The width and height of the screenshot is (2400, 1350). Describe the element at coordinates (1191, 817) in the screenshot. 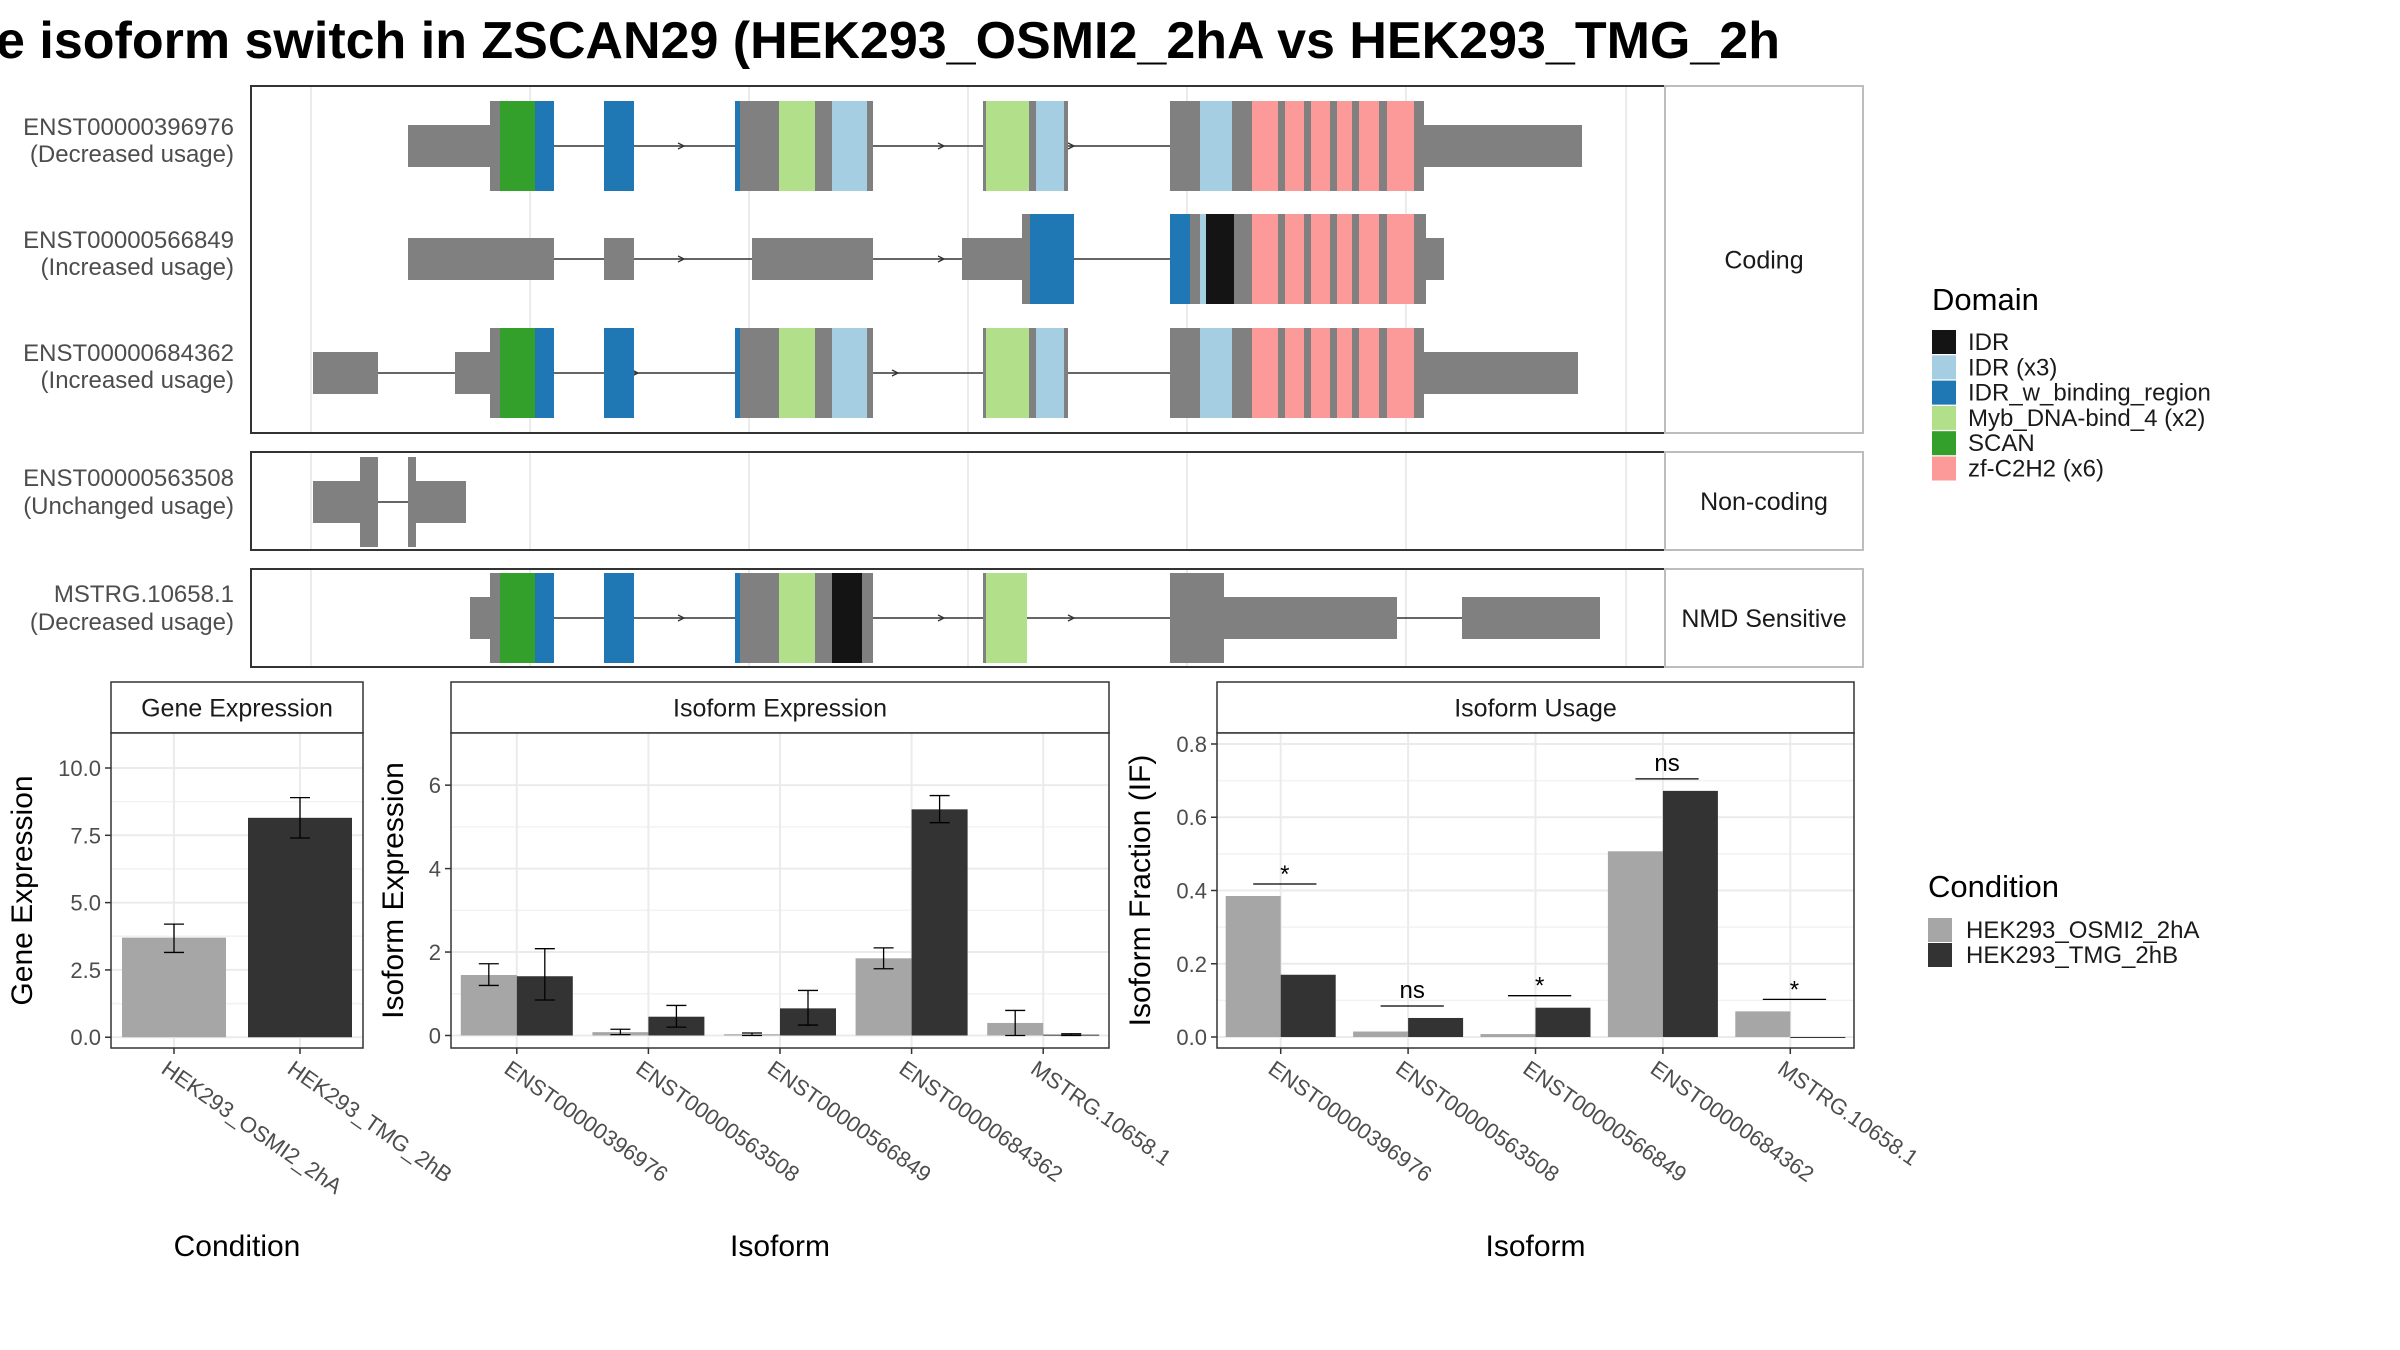

I see `y-tick-label: 0.6` at that location.